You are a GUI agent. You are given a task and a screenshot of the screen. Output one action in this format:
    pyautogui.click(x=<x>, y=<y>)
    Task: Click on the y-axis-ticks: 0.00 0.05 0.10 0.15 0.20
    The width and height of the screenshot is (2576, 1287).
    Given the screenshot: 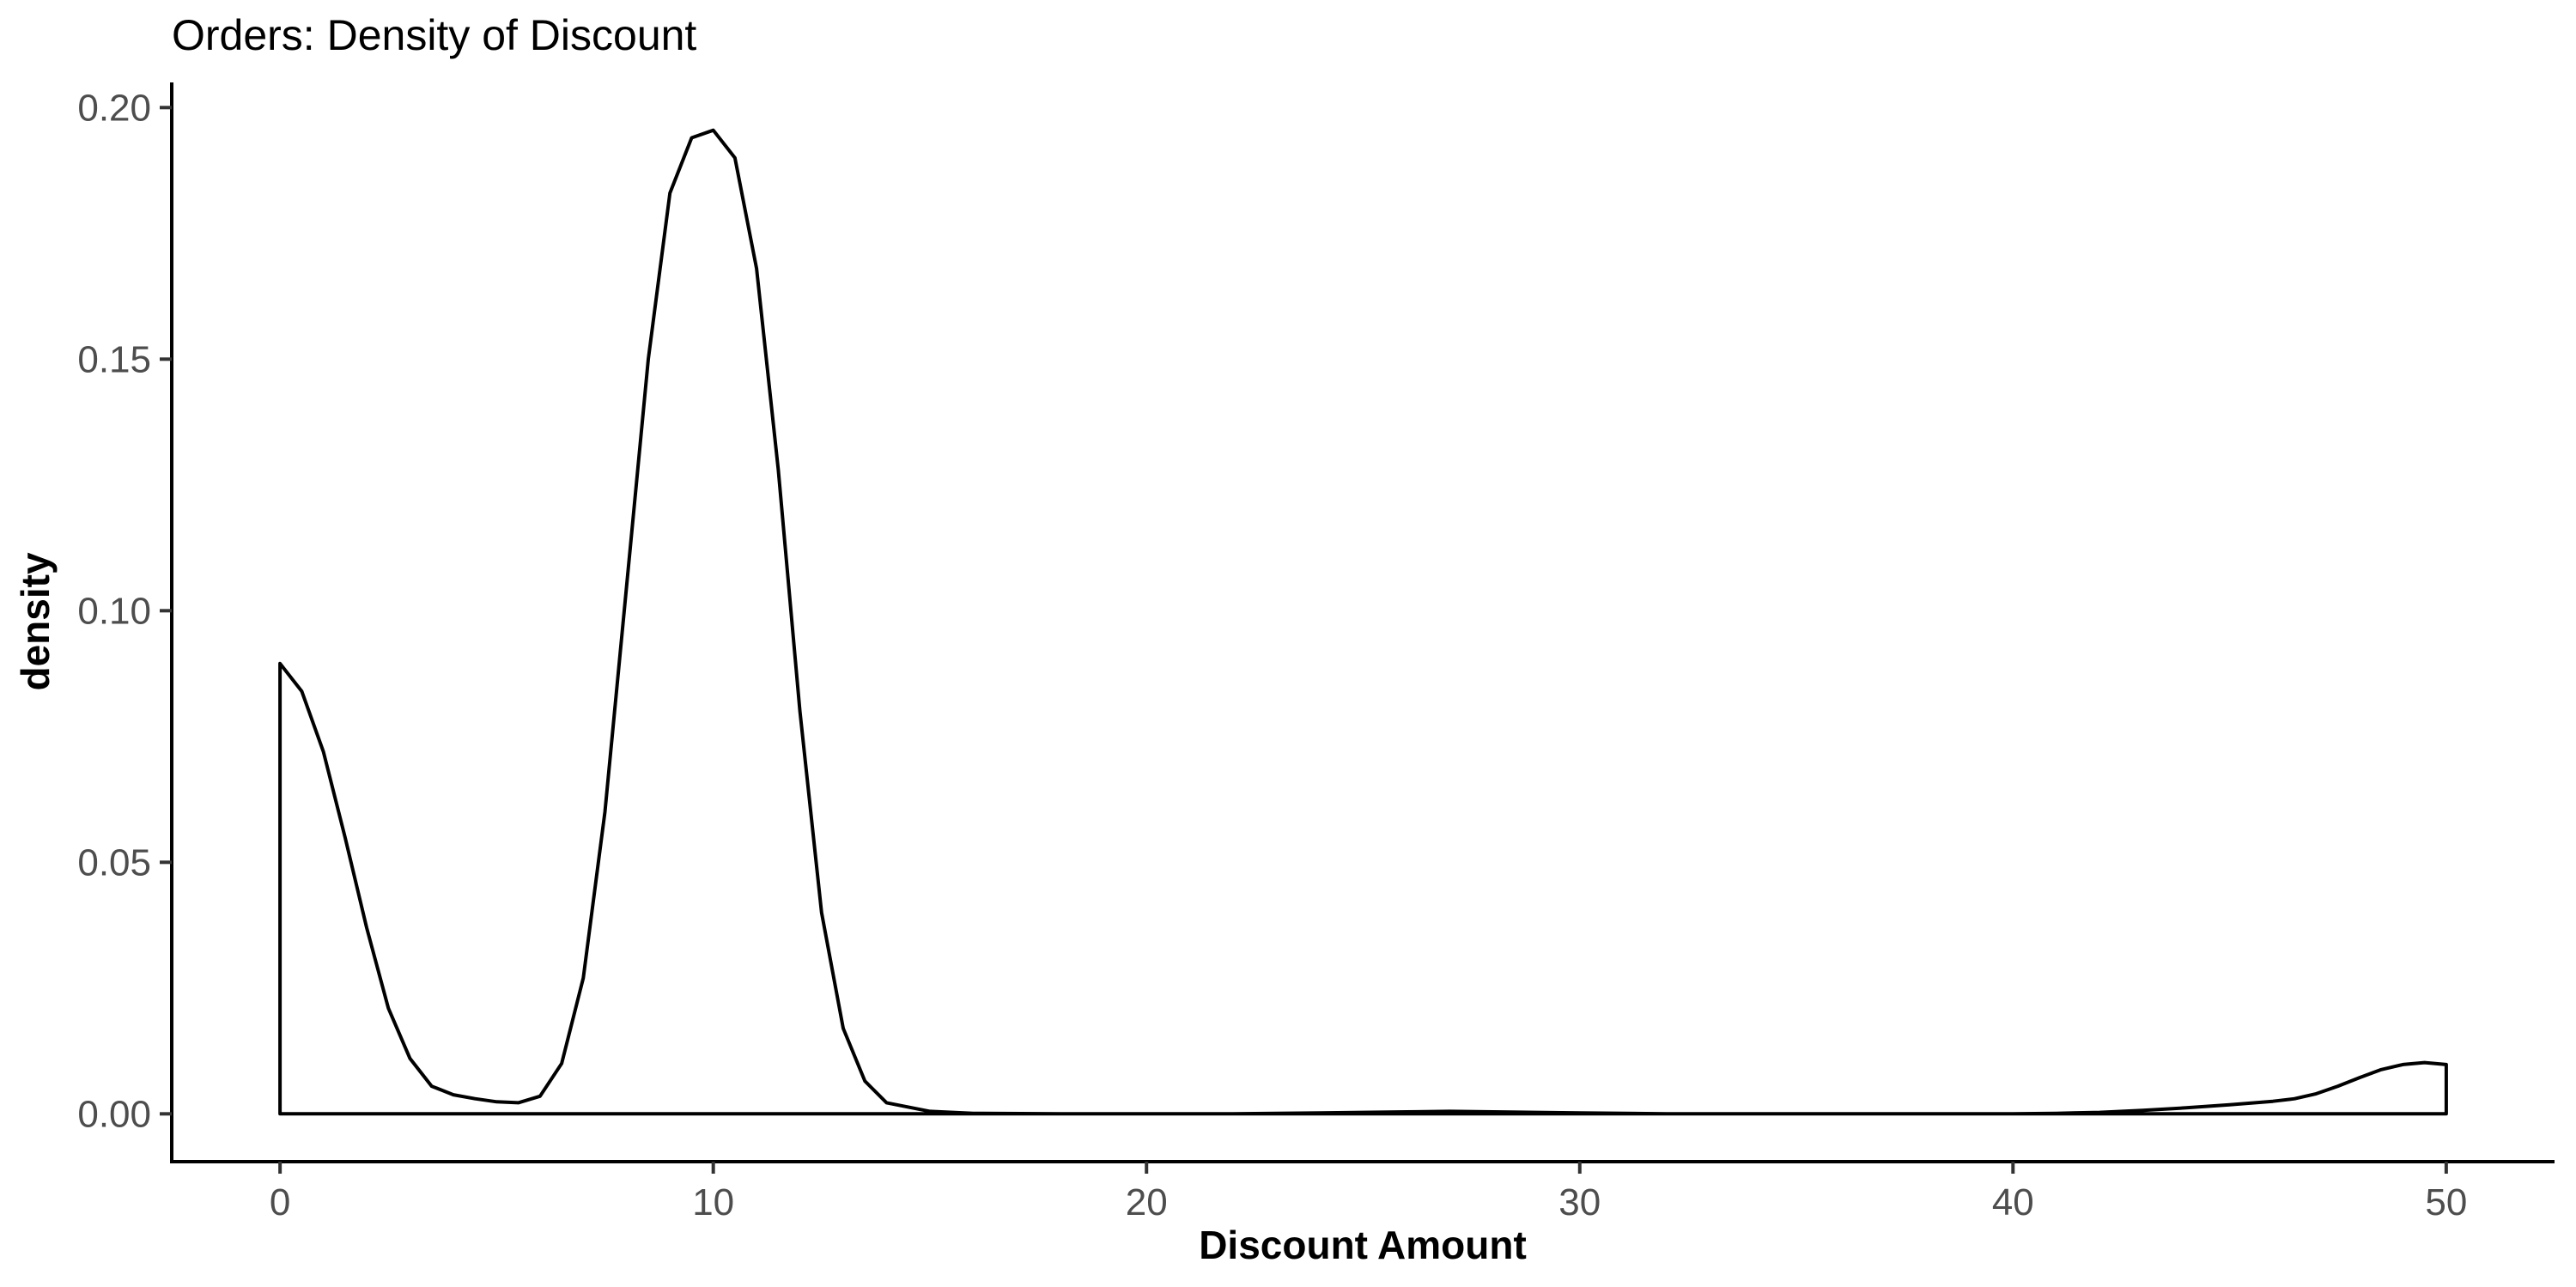 What is the action you would take?
    pyautogui.click(x=124, y=611)
    